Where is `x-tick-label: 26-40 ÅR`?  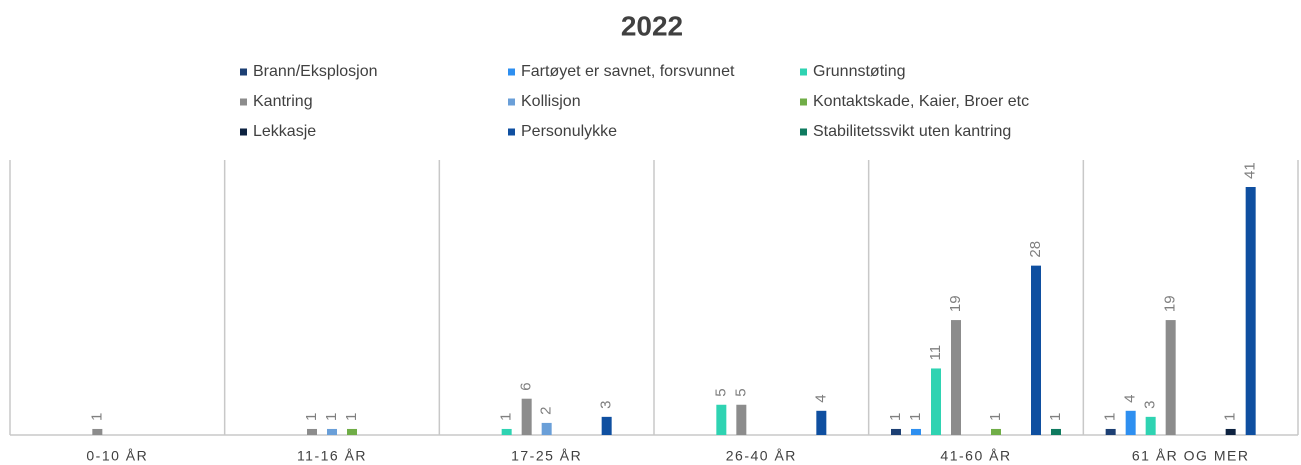
x-tick-label: 26-40 ÅR is located at coordinates (761, 456).